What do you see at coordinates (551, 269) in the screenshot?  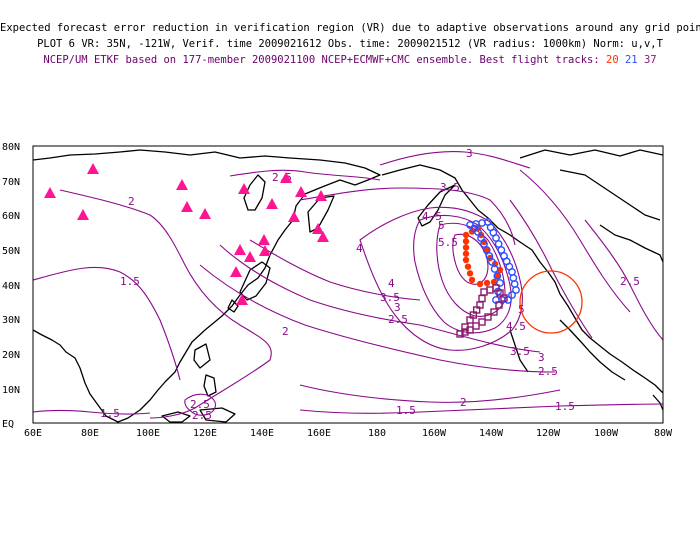 I see `contour-3-5-east` at bounding box center [551, 269].